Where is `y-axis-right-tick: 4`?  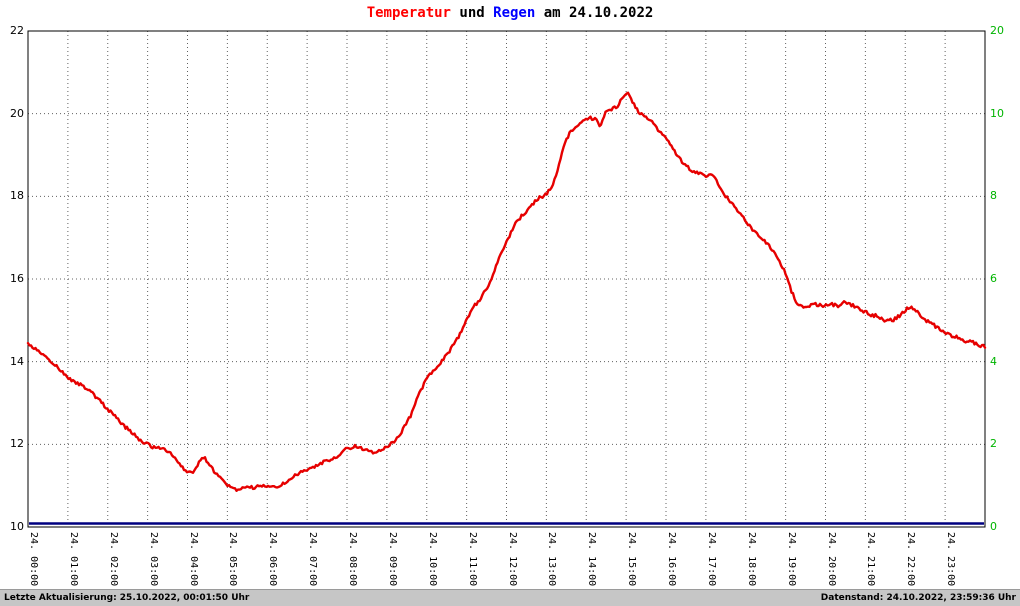
y-axis-right-tick: 4 is located at coordinates (993, 361).